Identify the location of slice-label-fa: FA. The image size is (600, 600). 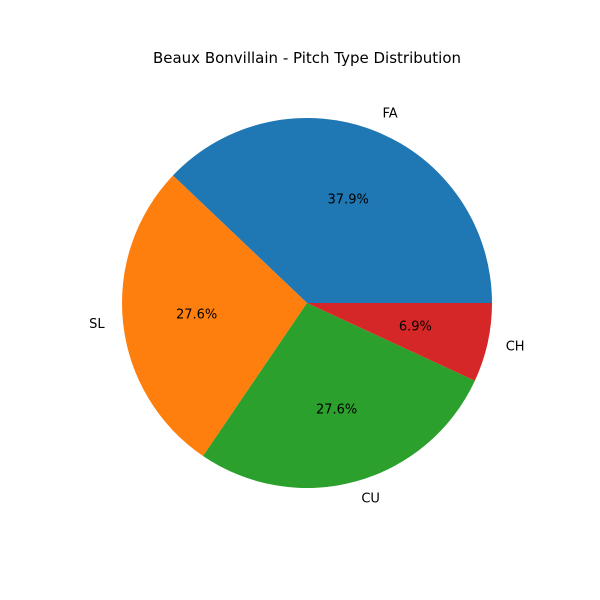
(390, 114).